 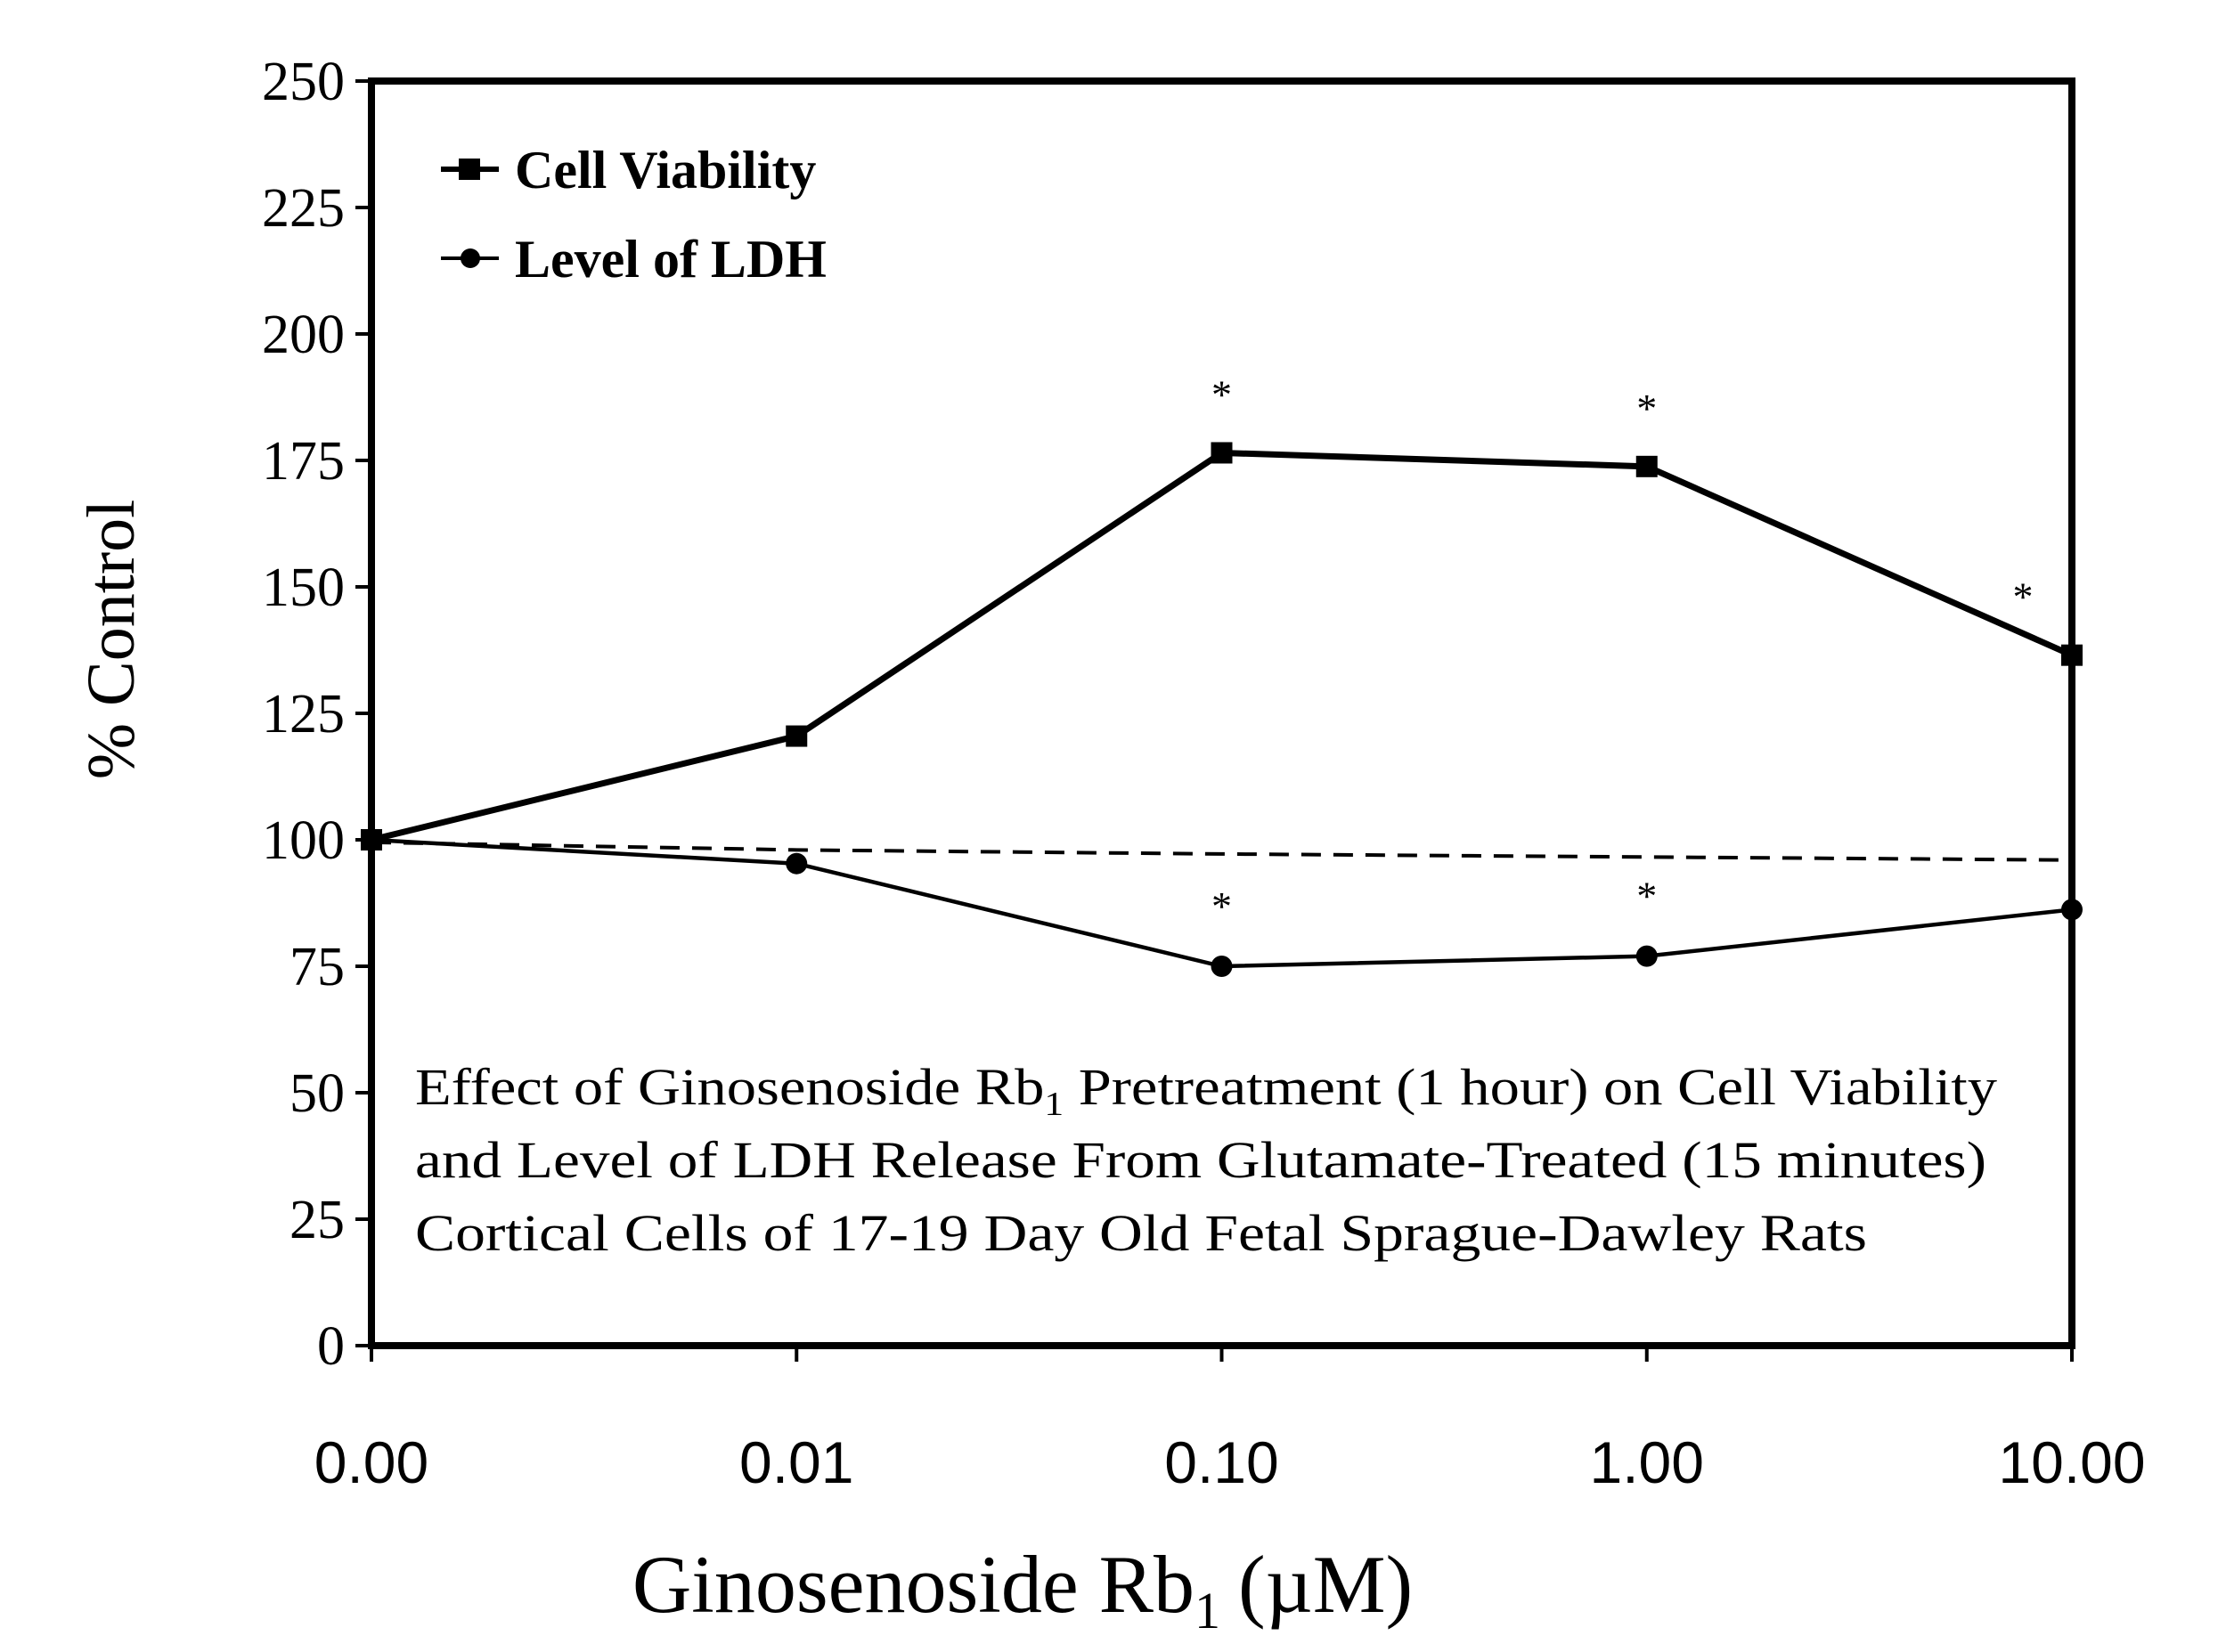 I want to click on y-tick-label: 125, so click(x=304, y=714).